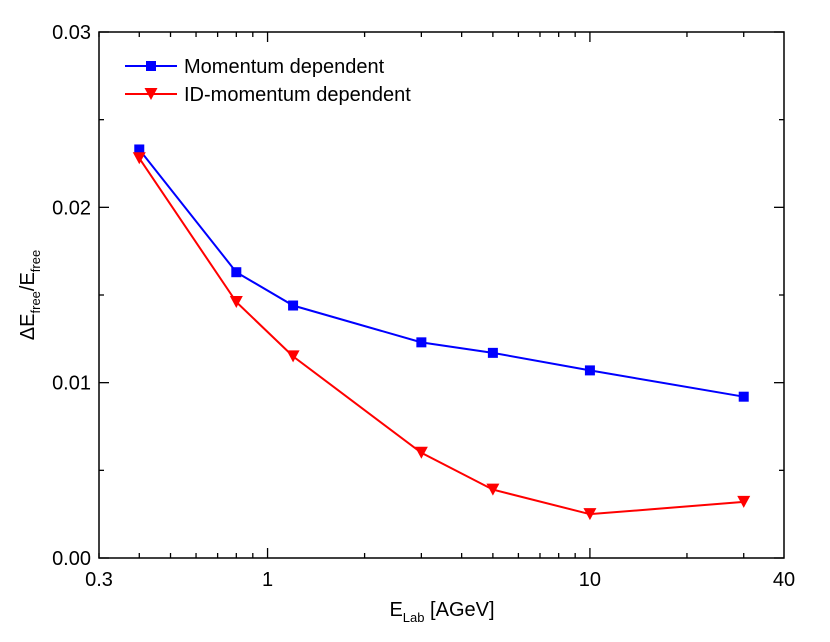  What do you see at coordinates (267, 580) in the screenshot?
I see `x-tick-label: 1` at bounding box center [267, 580].